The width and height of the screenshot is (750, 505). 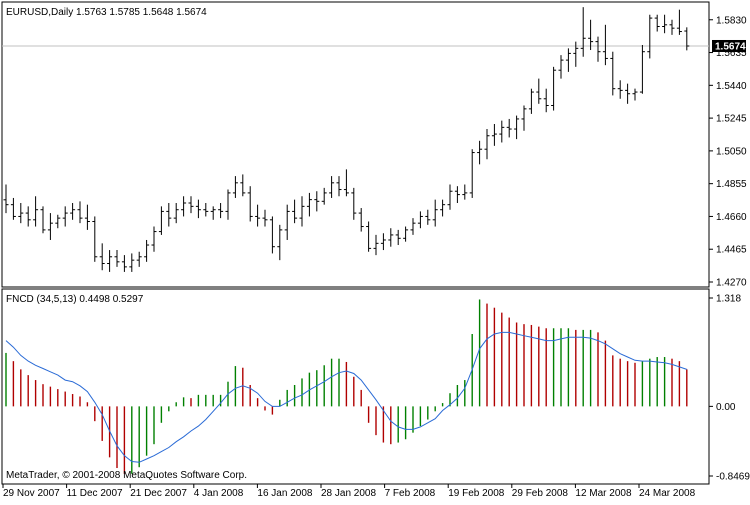 I want to click on time-tick-label: 16 Jan 2008, so click(x=284, y=493).